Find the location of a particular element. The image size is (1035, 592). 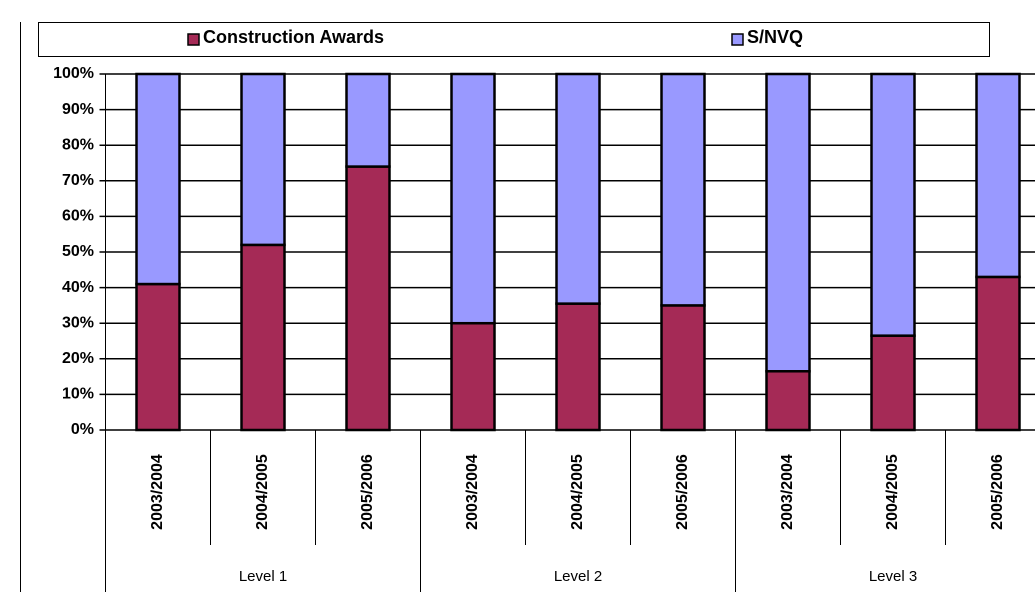

y-tick-label: 100% is located at coordinates (73, 73).